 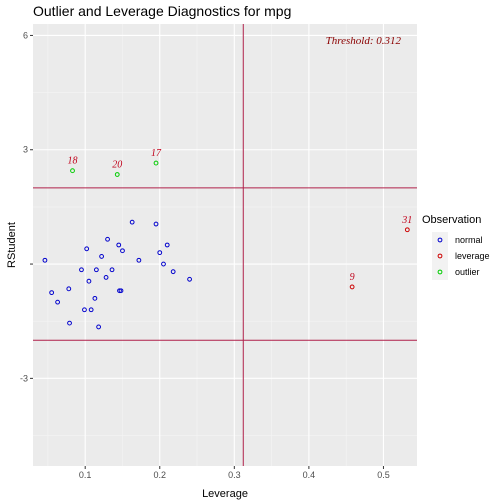 What do you see at coordinates (159, 475) in the screenshot?
I see `x-tick-label: 0.2` at bounding box center [159, 475].